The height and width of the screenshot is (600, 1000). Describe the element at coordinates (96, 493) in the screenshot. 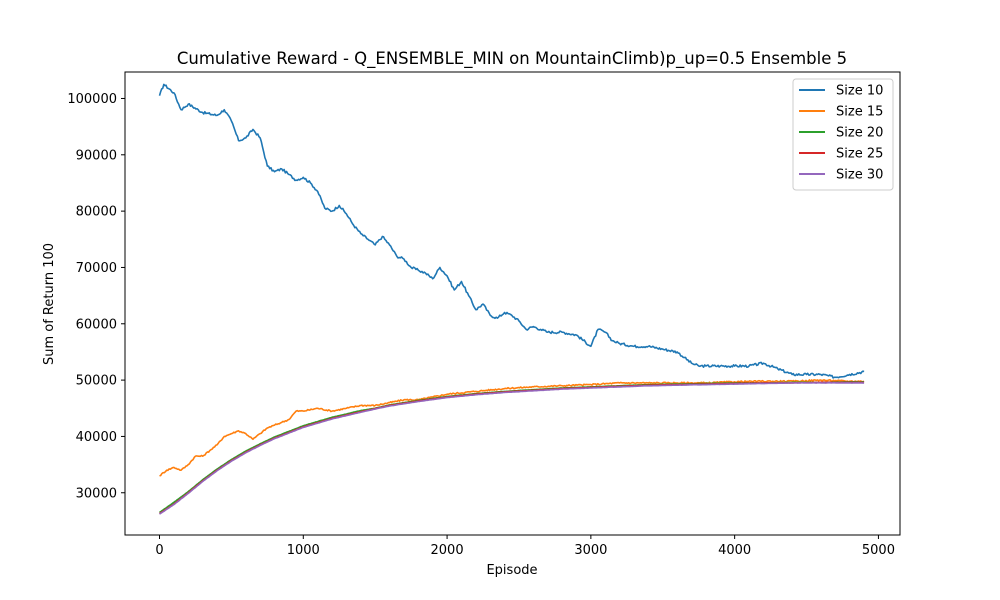

I see `y-tick-label: 30000` at that location.